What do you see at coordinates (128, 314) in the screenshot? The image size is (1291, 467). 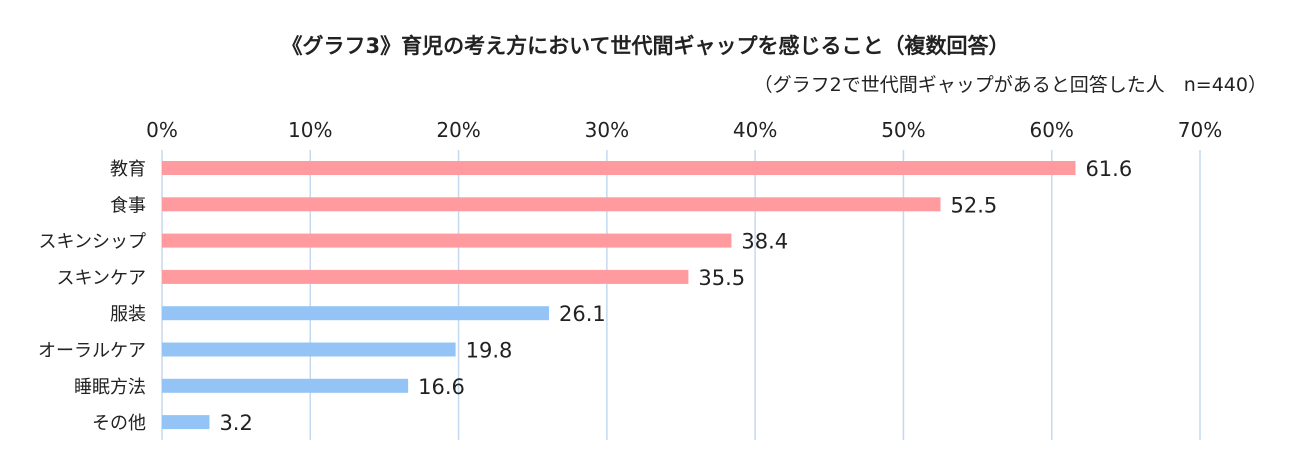 I see `category-label: 服装` at bounding box center [128, 314].